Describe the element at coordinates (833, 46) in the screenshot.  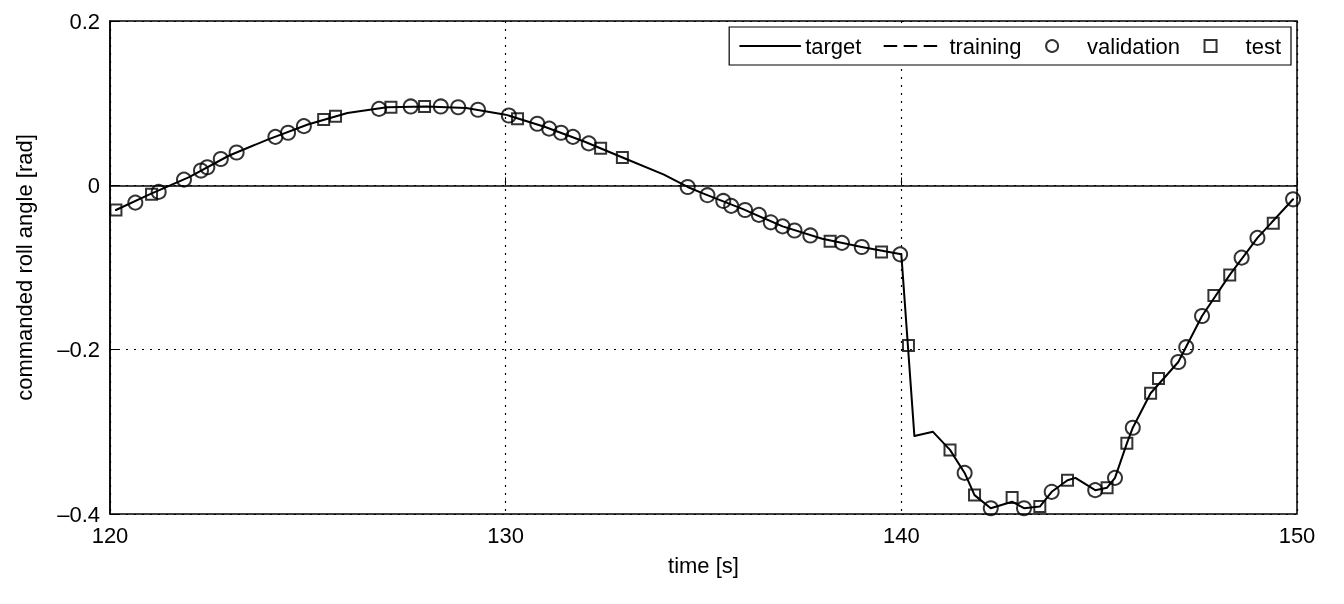
I see `legend-label: target` at that location.